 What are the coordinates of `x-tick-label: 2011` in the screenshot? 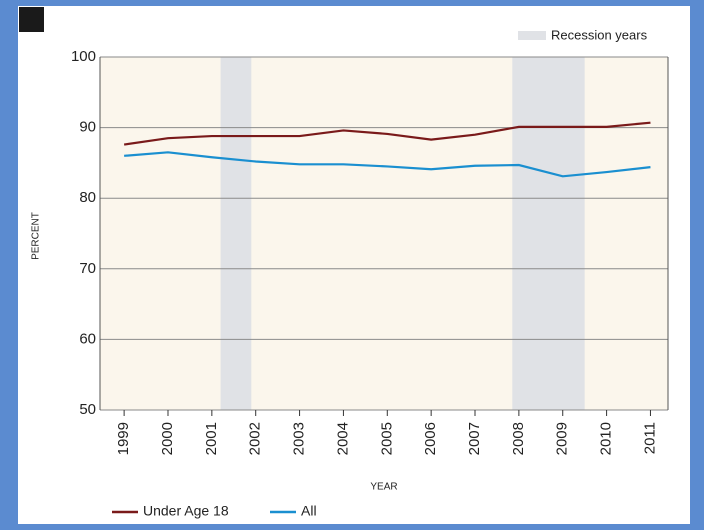 It's located at (649, 438).